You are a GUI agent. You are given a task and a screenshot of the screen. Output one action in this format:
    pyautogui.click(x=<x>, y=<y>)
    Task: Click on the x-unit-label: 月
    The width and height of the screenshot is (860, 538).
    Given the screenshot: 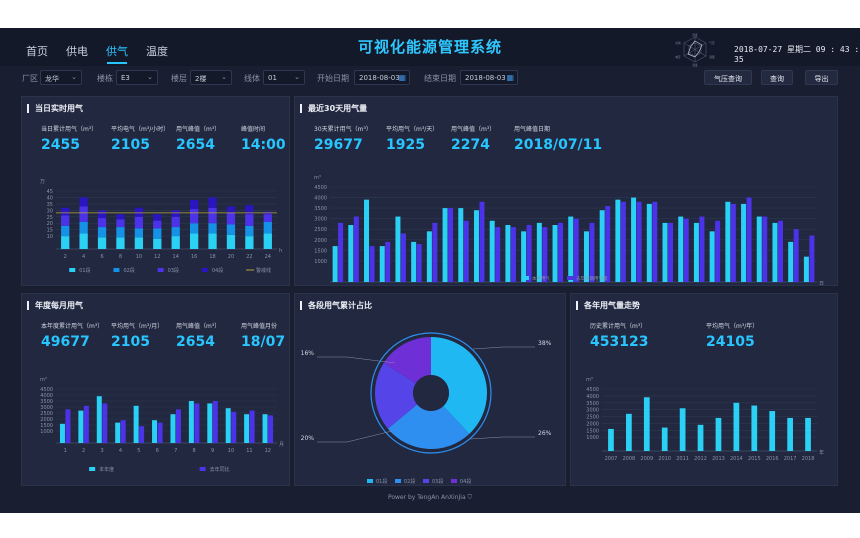 What is the action you would take?
    pyautogui.click(x=281, y=445)
    